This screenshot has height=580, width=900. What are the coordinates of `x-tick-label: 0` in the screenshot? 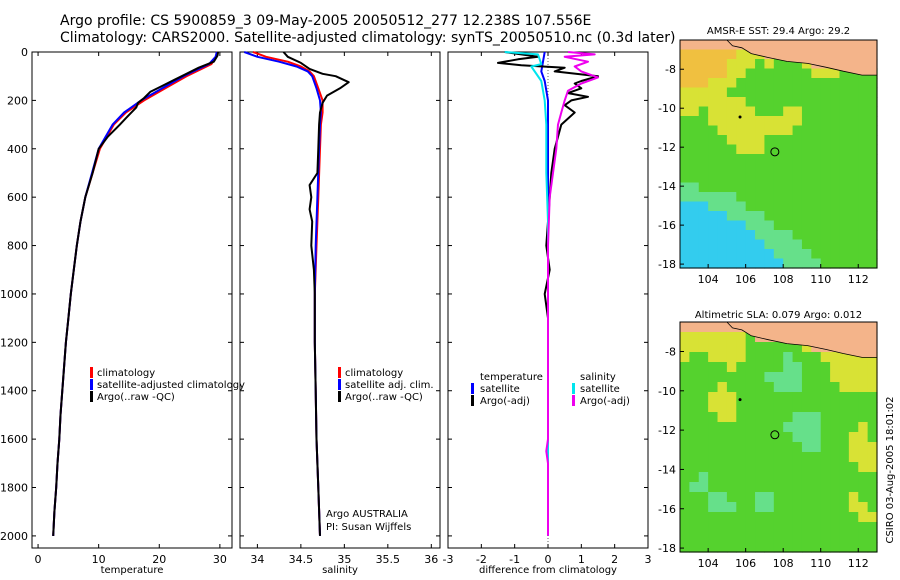 It's located at (548, 559).